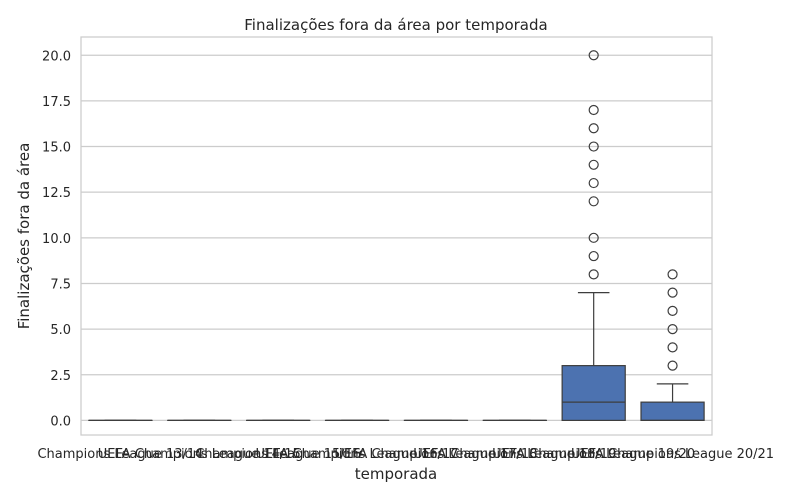 The image size is (800, 500). Describe the element at coordinates (120, 454) in the screenshot. I see `x-tick-label: Champions League 13/14` at that location.